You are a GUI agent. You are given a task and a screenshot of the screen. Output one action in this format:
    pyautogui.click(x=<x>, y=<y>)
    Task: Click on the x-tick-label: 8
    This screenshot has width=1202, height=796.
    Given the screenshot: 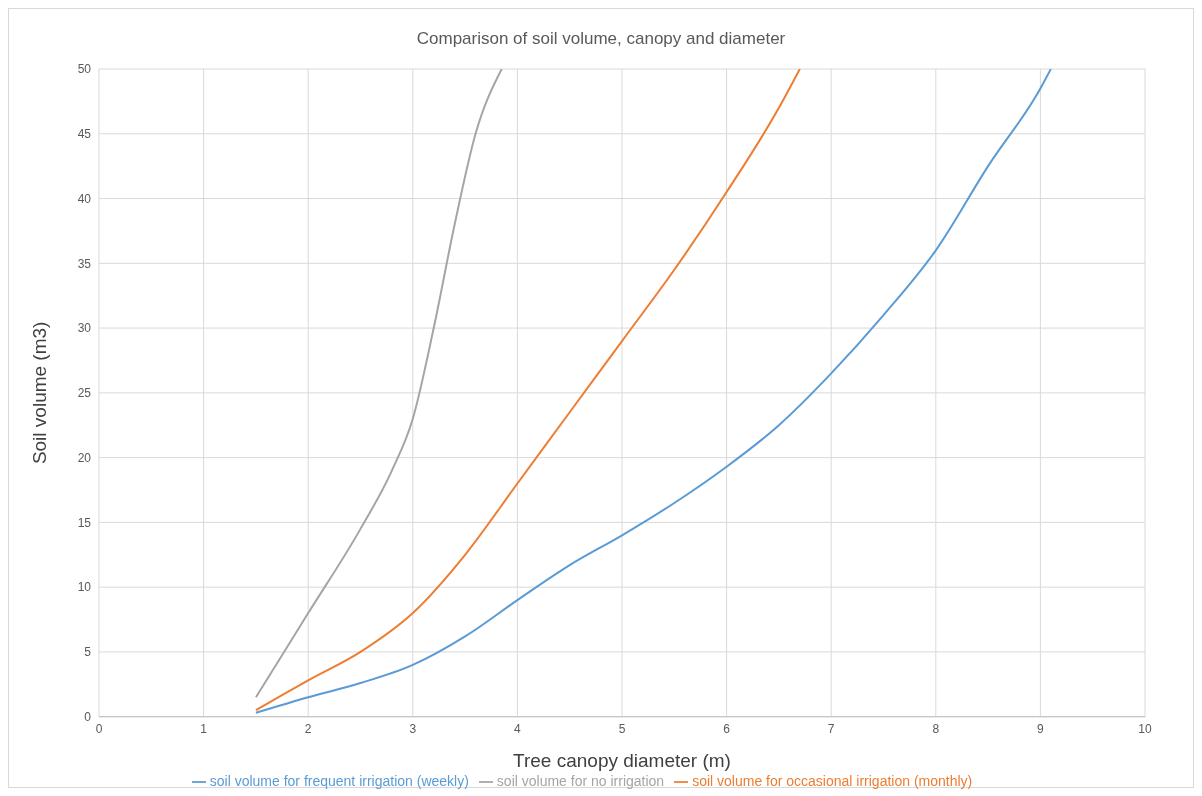 What is the action you would take?
    pyautogui.click(x=936, y=729)
    